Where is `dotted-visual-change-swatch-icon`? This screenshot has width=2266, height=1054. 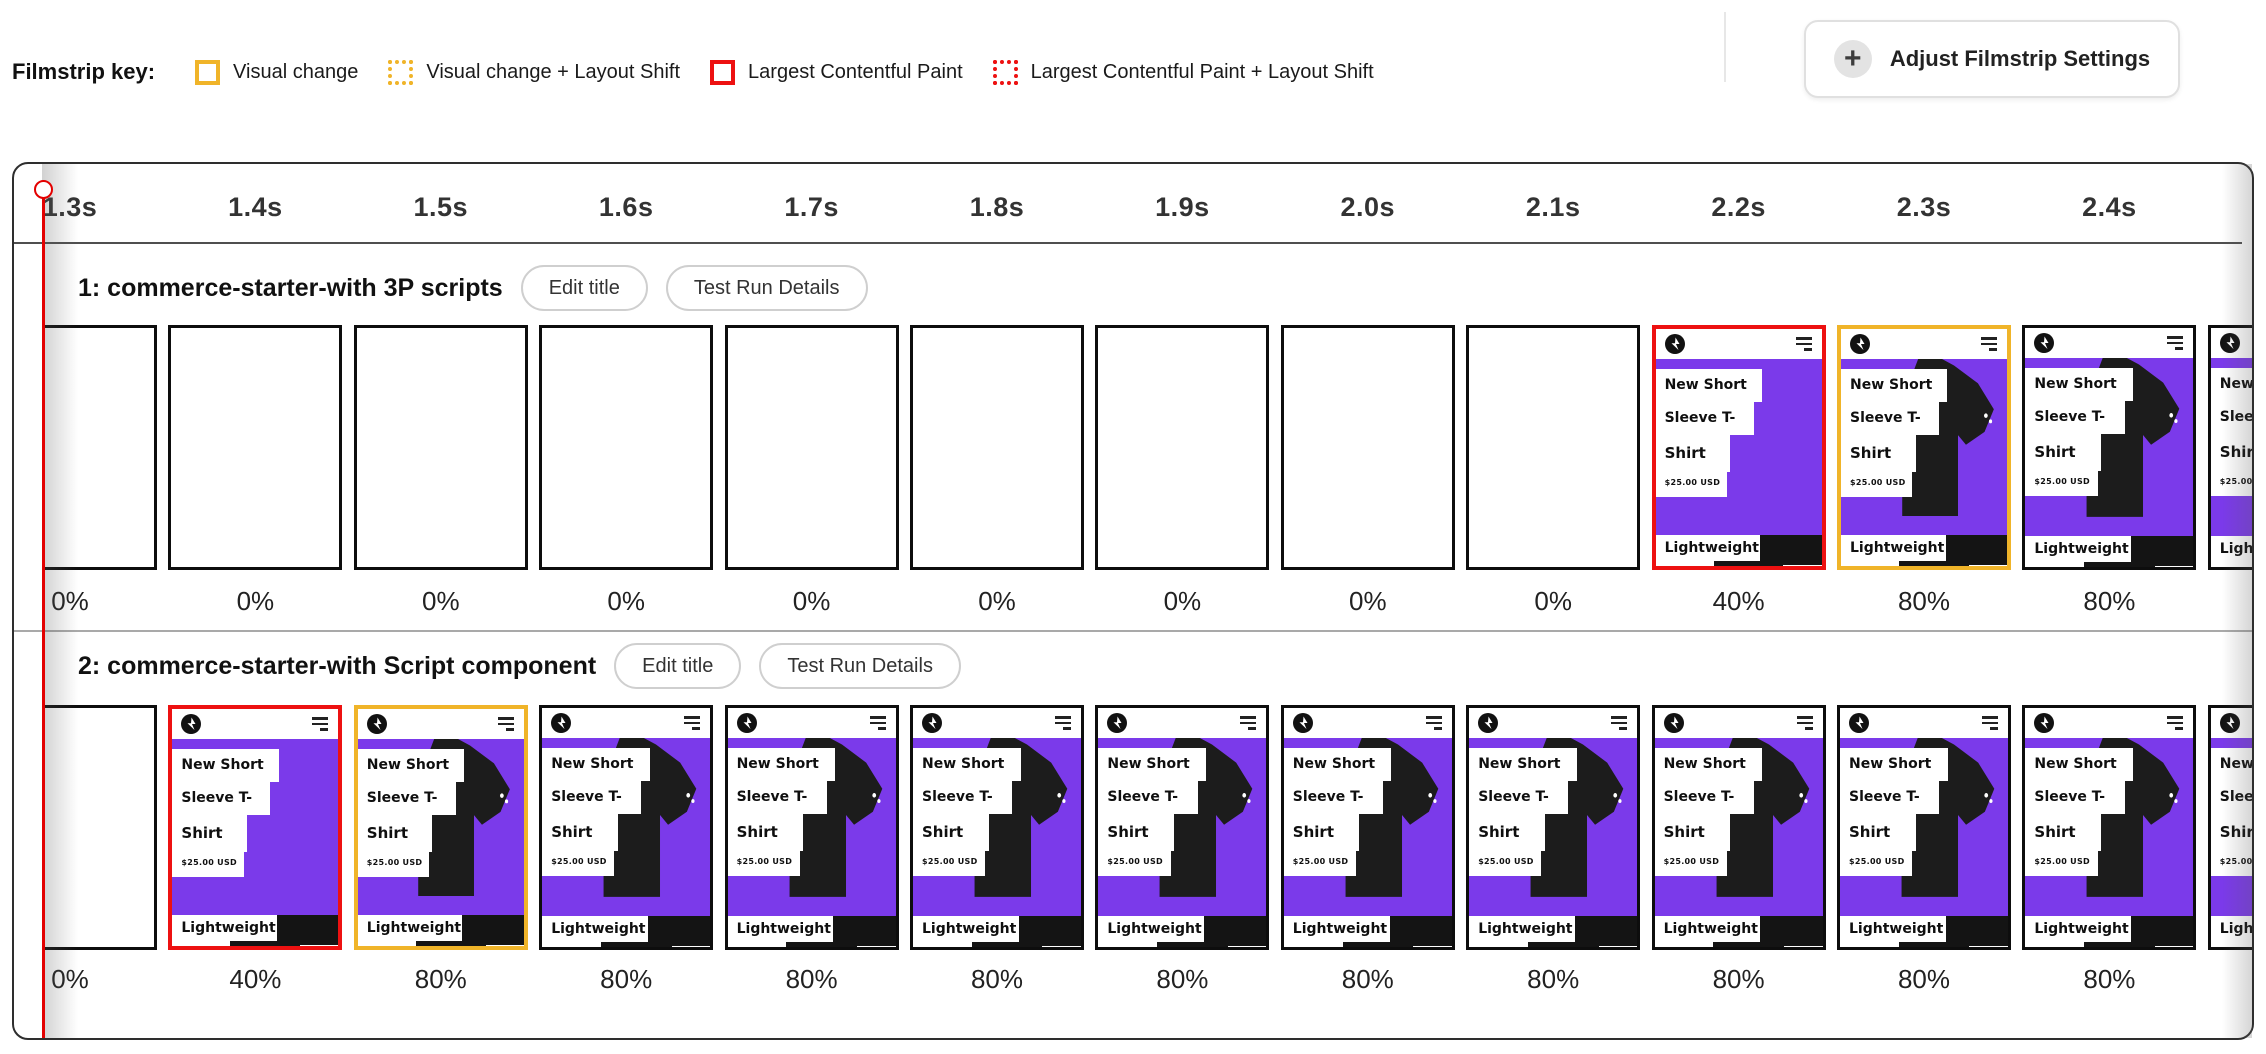
dotted-visual-change-swatch-icon is located at coordinates (401, 72).